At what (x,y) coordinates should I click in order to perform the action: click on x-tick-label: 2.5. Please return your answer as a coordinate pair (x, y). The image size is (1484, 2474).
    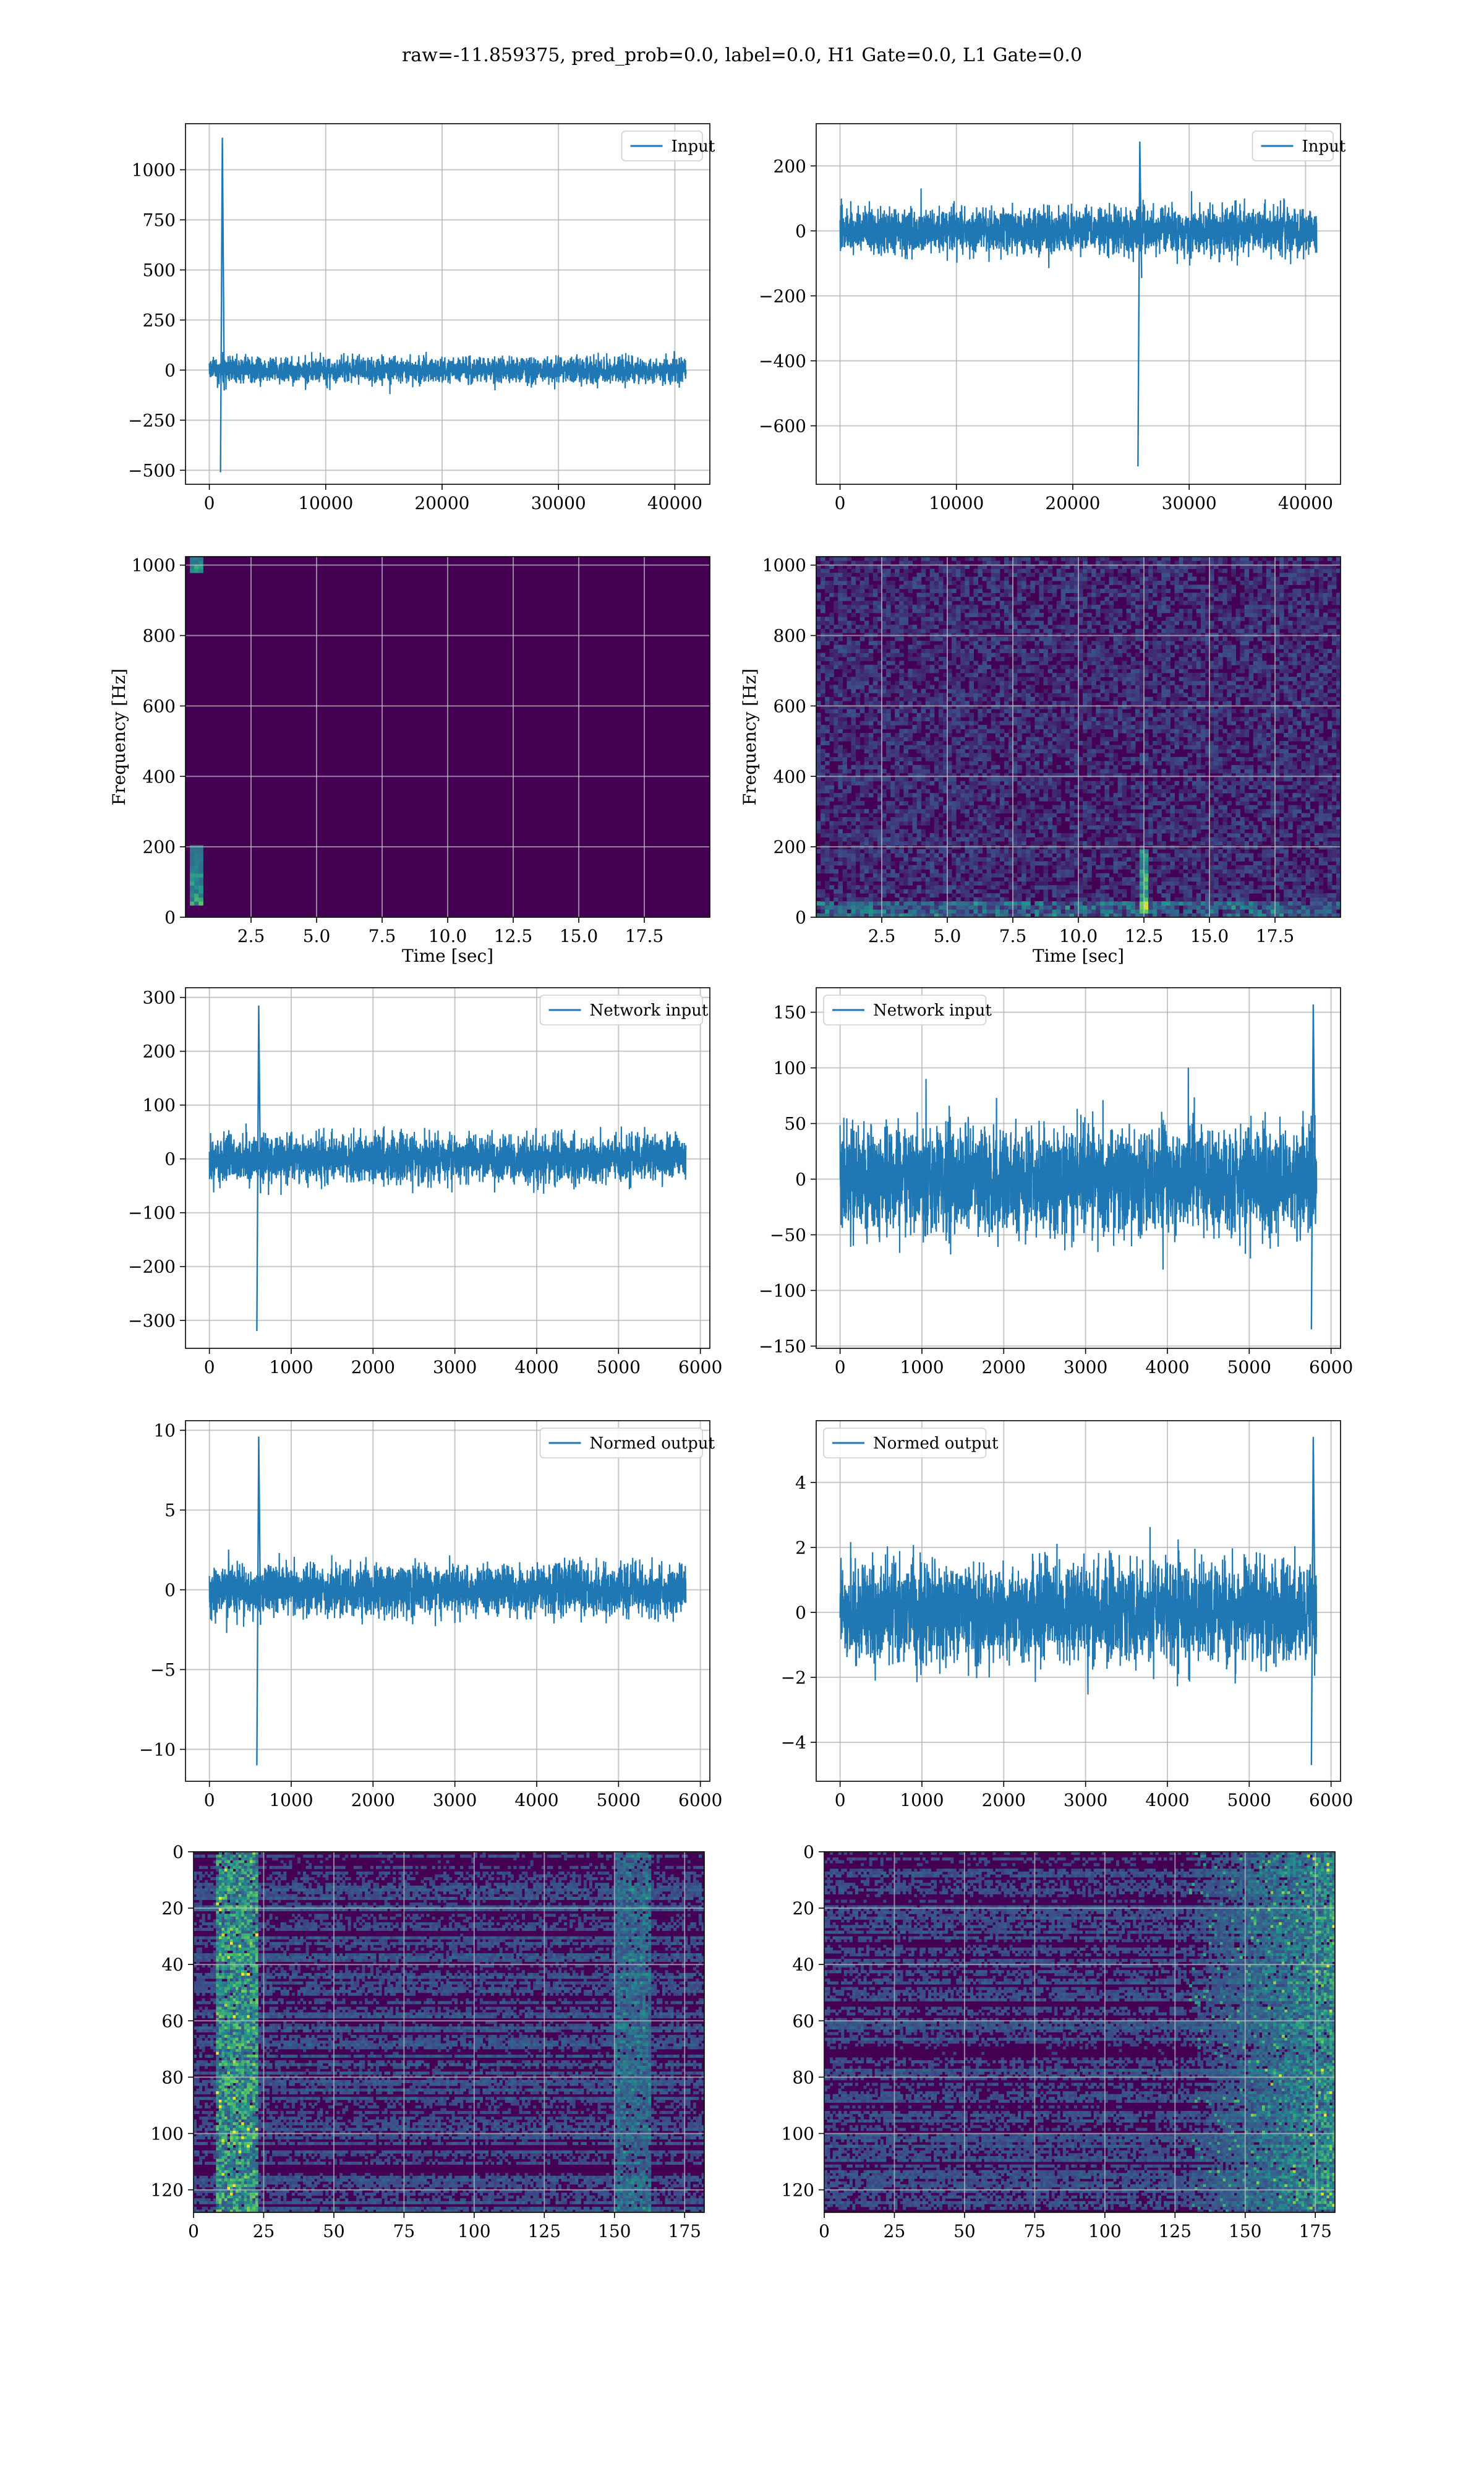
    Looking at the image, I should click on (251, 936).